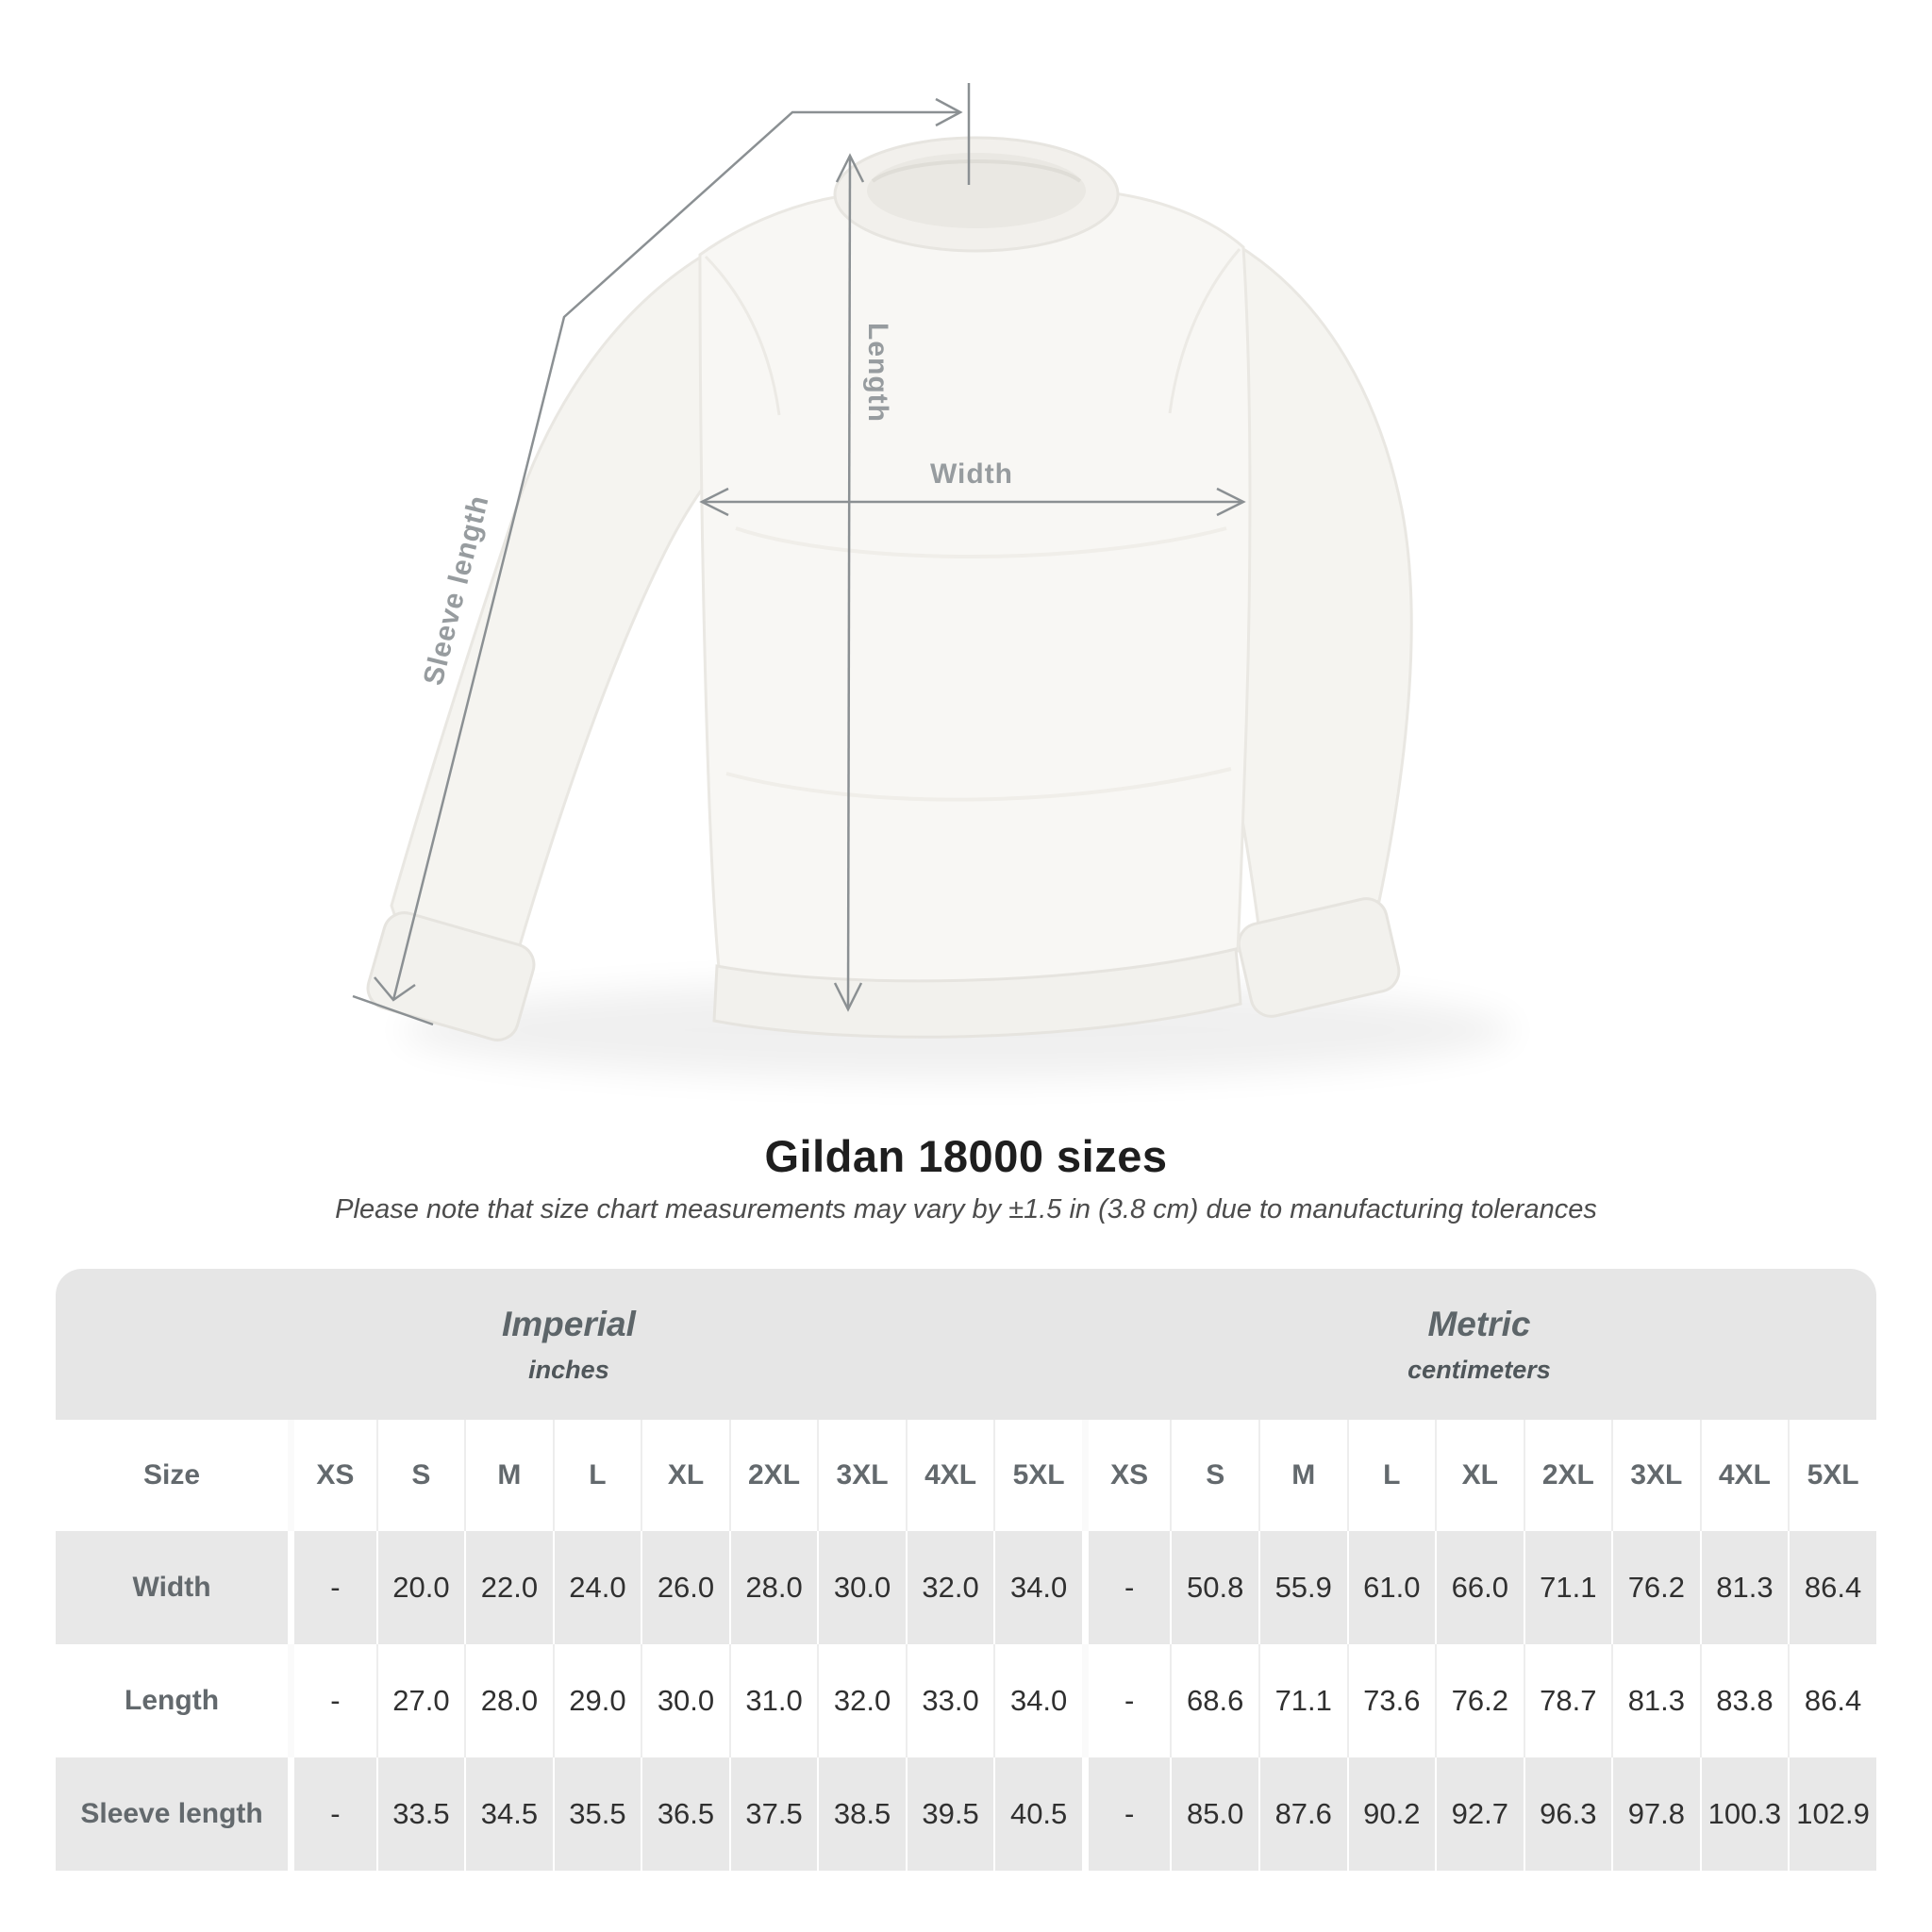  I want to click on unit-header-row: Imperial inches Metric centimeters, so click(966, 1344).